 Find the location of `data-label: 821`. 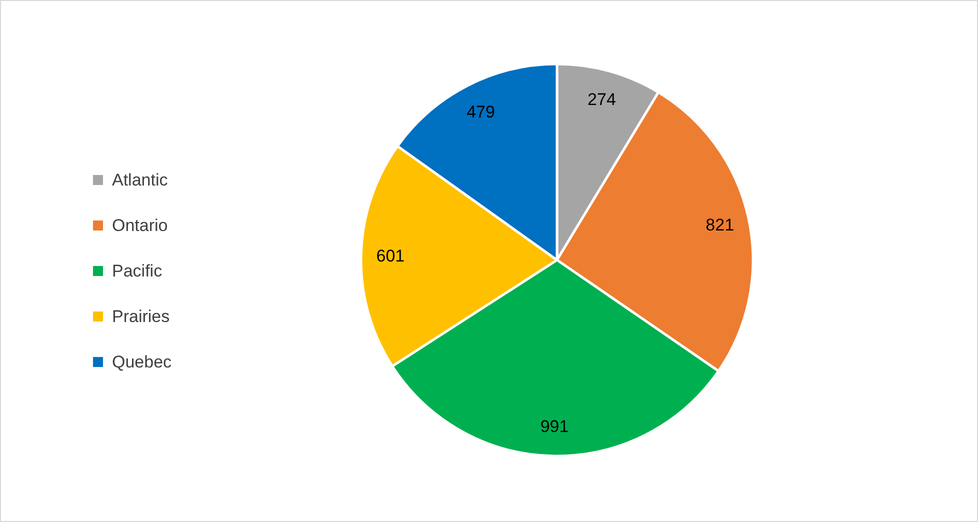

data-label: 821 is located at coordinates (720, 224).